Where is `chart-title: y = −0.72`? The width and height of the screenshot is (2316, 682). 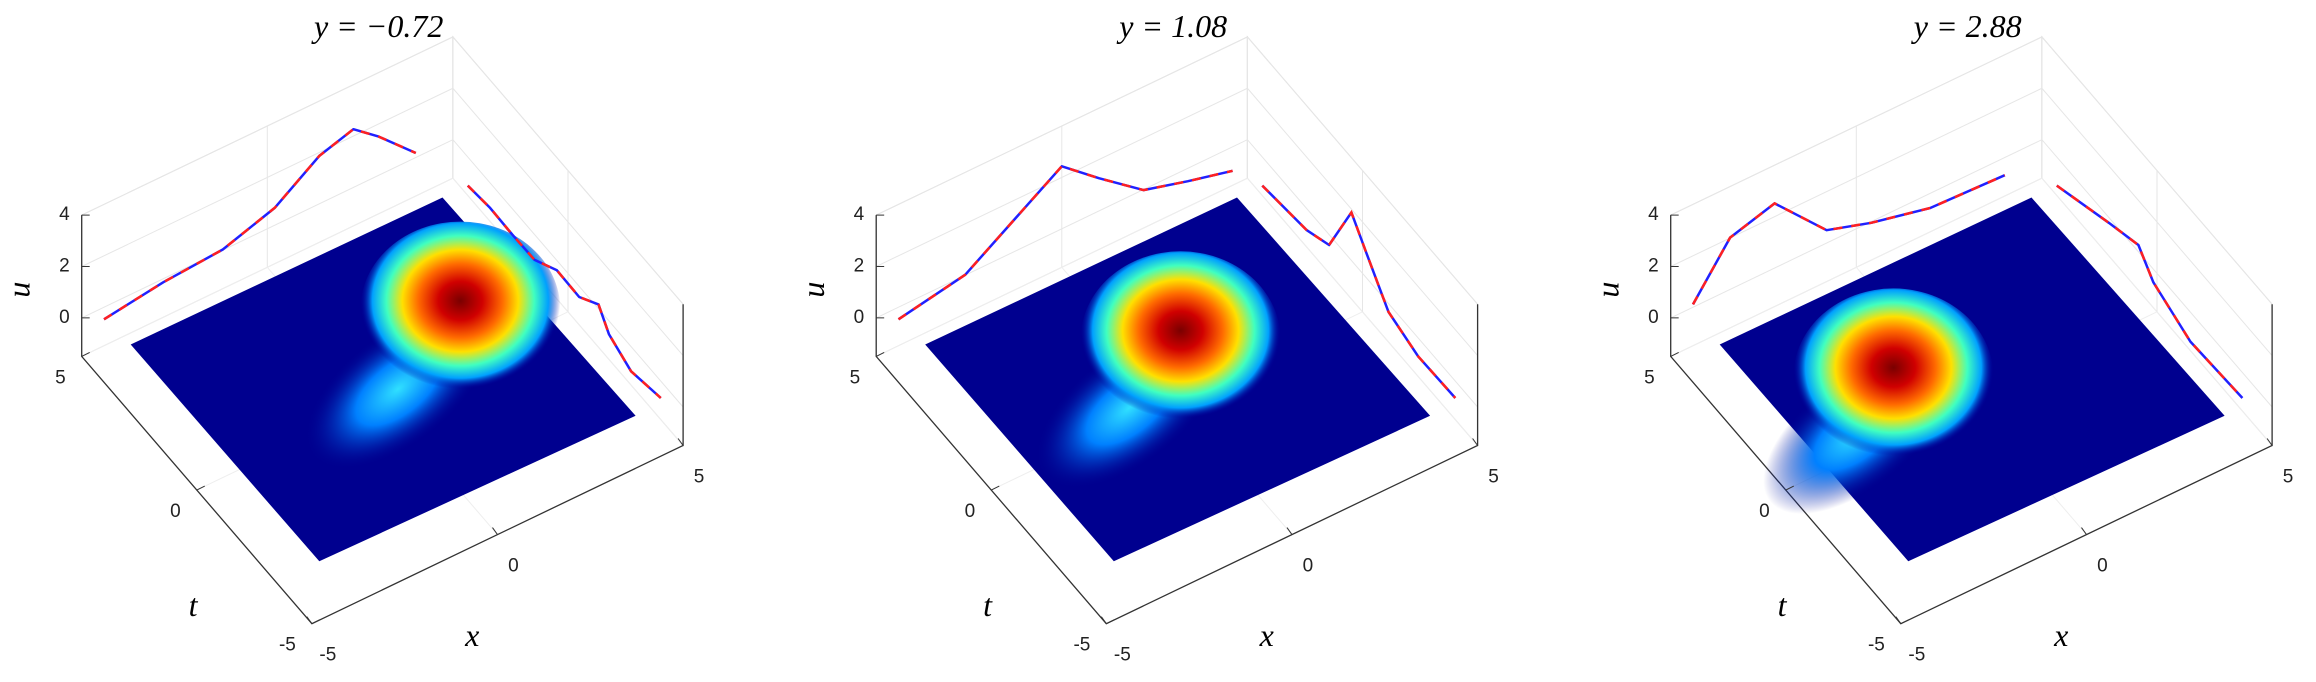
chart-title: y = −0.72 is located at coordinates (377, 26).